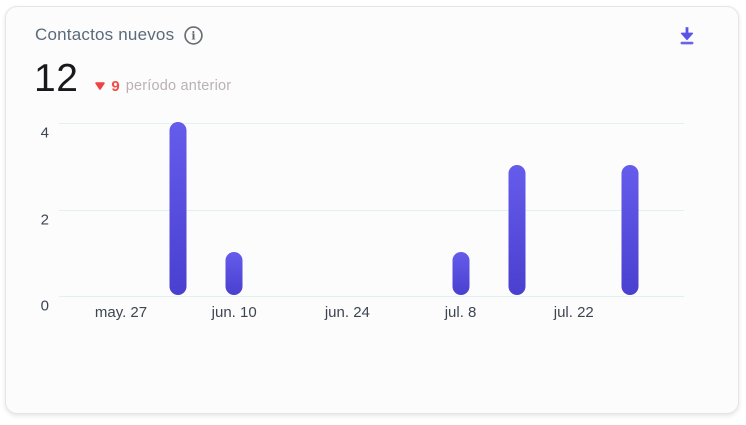  What do you see at coordinates (56, 78) in the screenshot?
I see `metric-value: 12` at bounding box center [56, 78].